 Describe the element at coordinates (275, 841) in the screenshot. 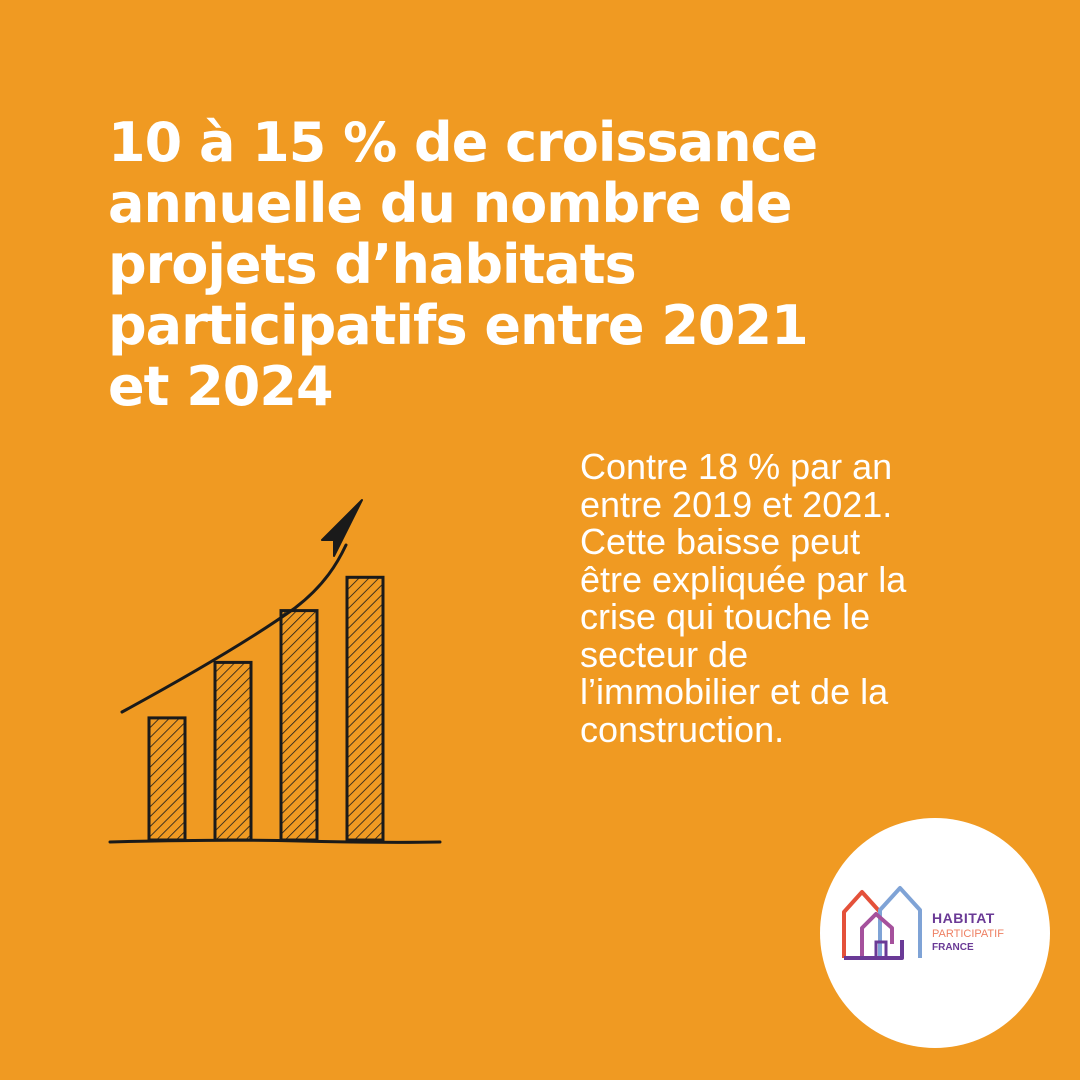

I see `baseline` at that location.